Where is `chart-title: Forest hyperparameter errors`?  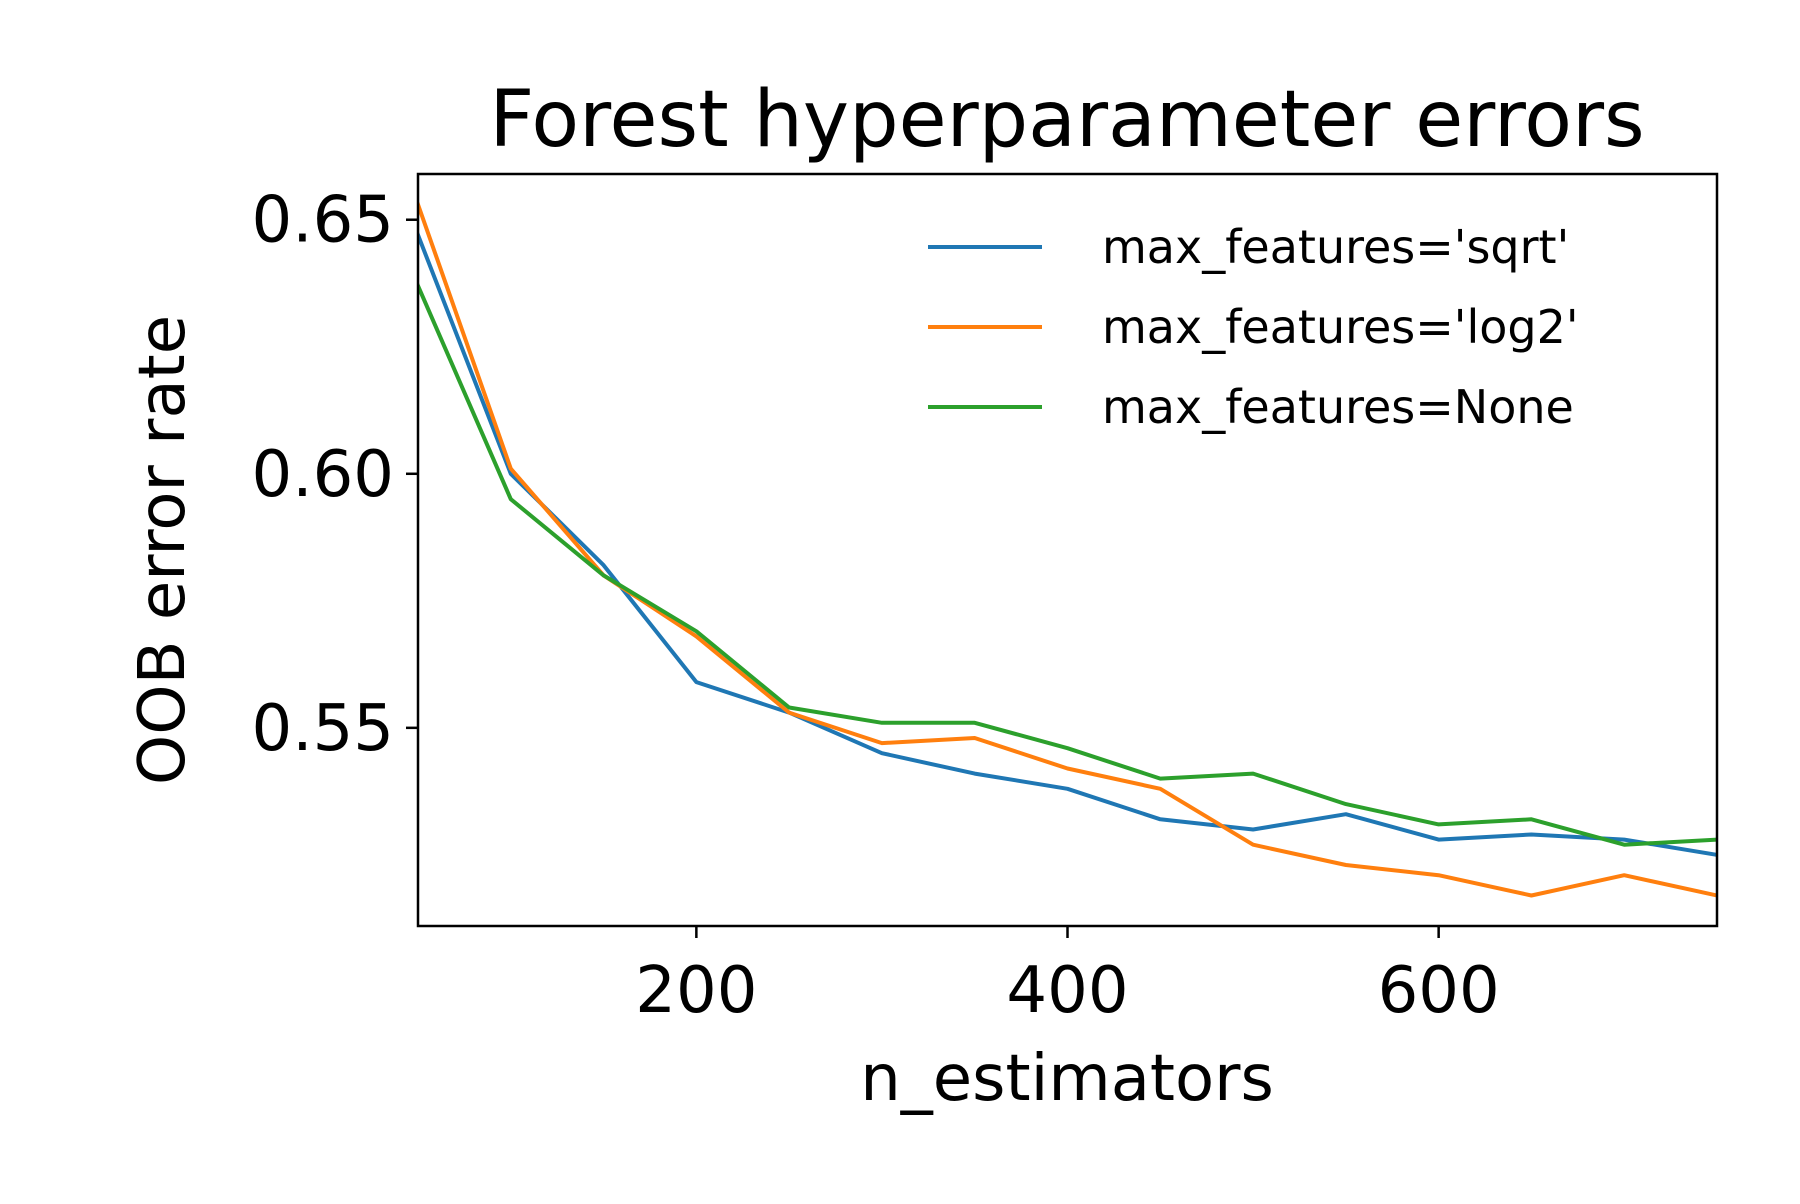 chart-title: Forest hyperparameter errors is located at coordinates (1066, 120).